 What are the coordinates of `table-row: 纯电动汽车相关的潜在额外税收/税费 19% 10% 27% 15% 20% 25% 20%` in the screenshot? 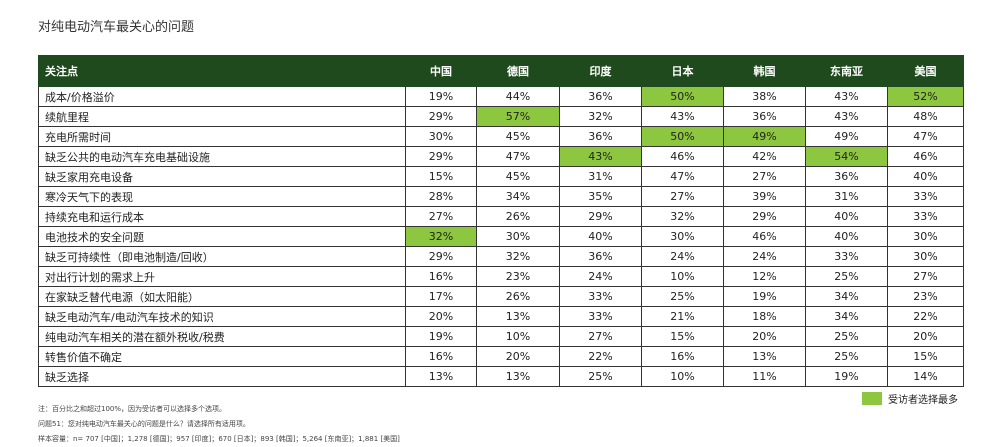 It's located at (501, 336).